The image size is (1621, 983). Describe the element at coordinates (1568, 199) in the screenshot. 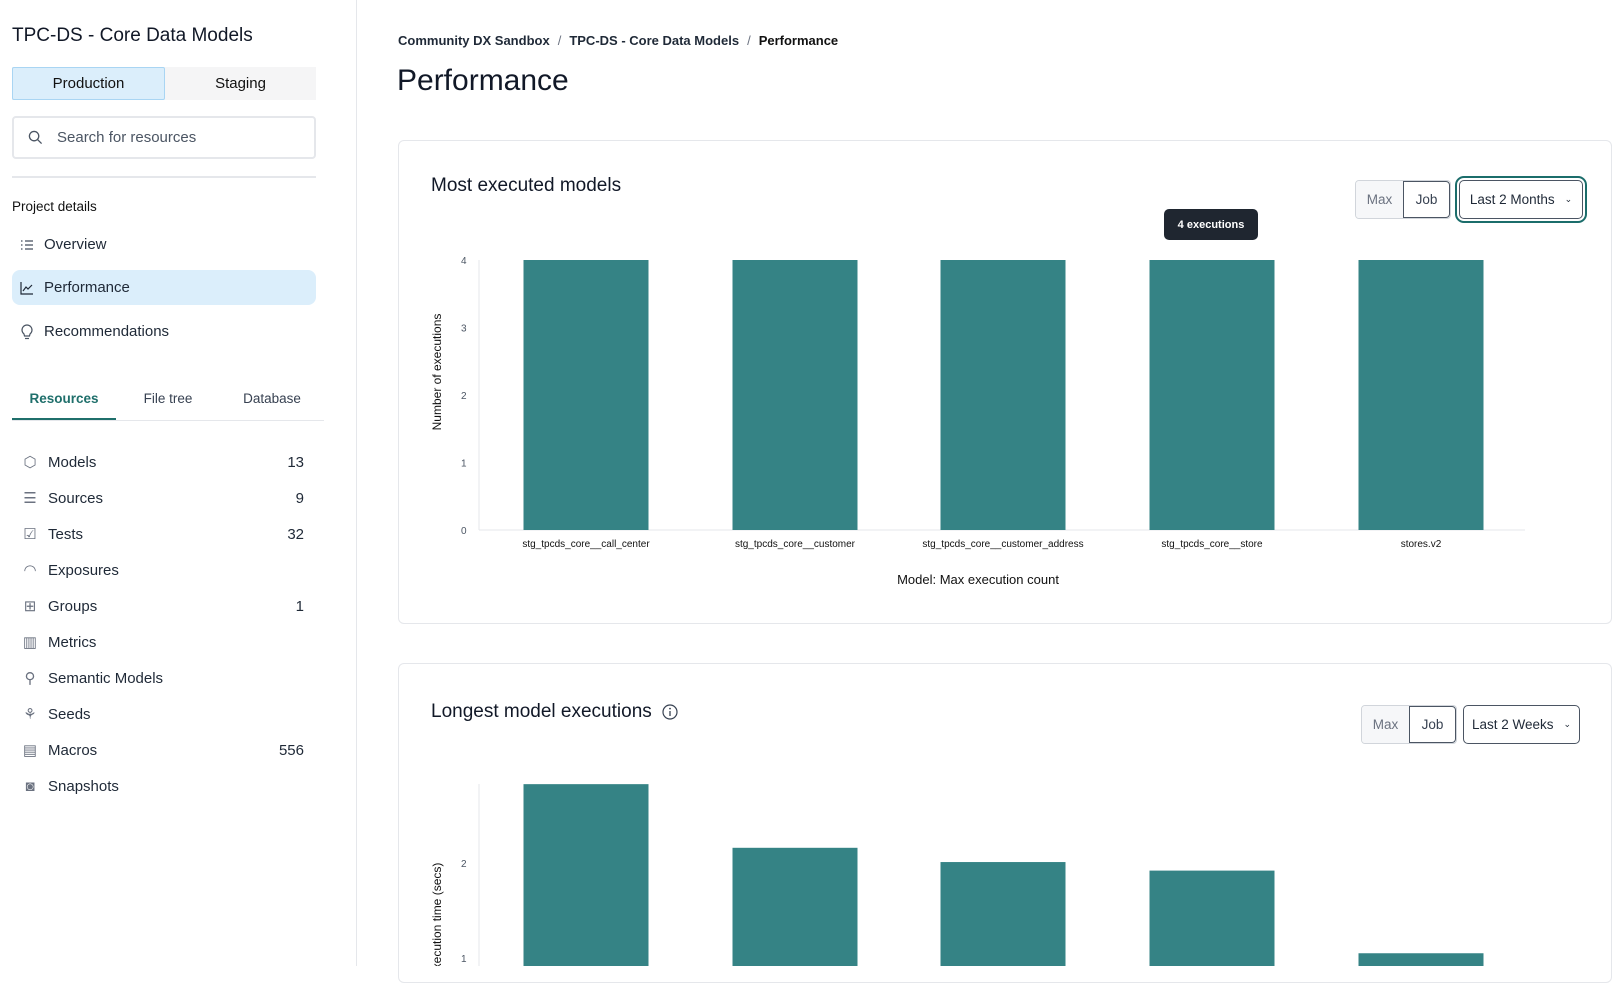

I see `chevron-down-icon: ⌄` at that location.